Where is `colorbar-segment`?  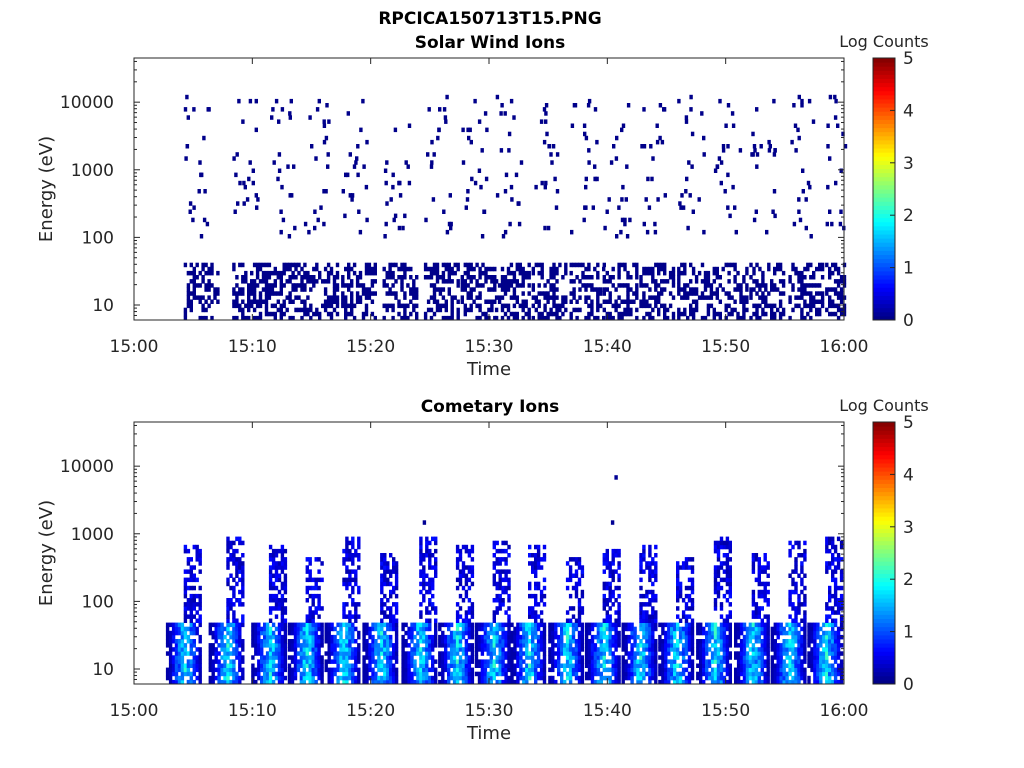 colorbar-segment is located at coordinates (884, 261).